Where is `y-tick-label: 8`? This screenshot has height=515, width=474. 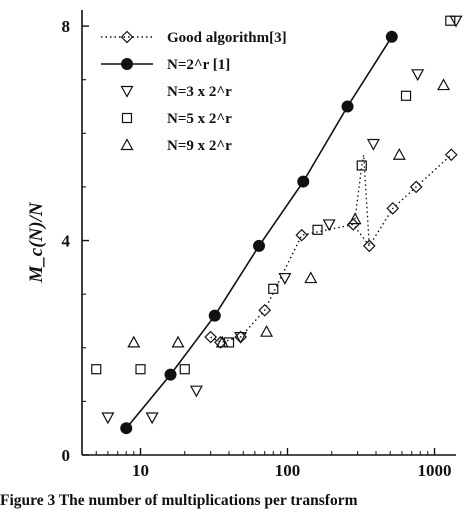
y-tick-label: 8 is located at coordinates (66, 26).